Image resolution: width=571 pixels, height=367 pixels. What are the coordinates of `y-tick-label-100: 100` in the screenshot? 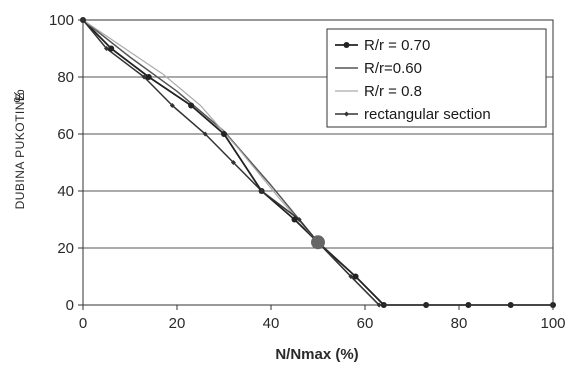 It's located at (61, 20).